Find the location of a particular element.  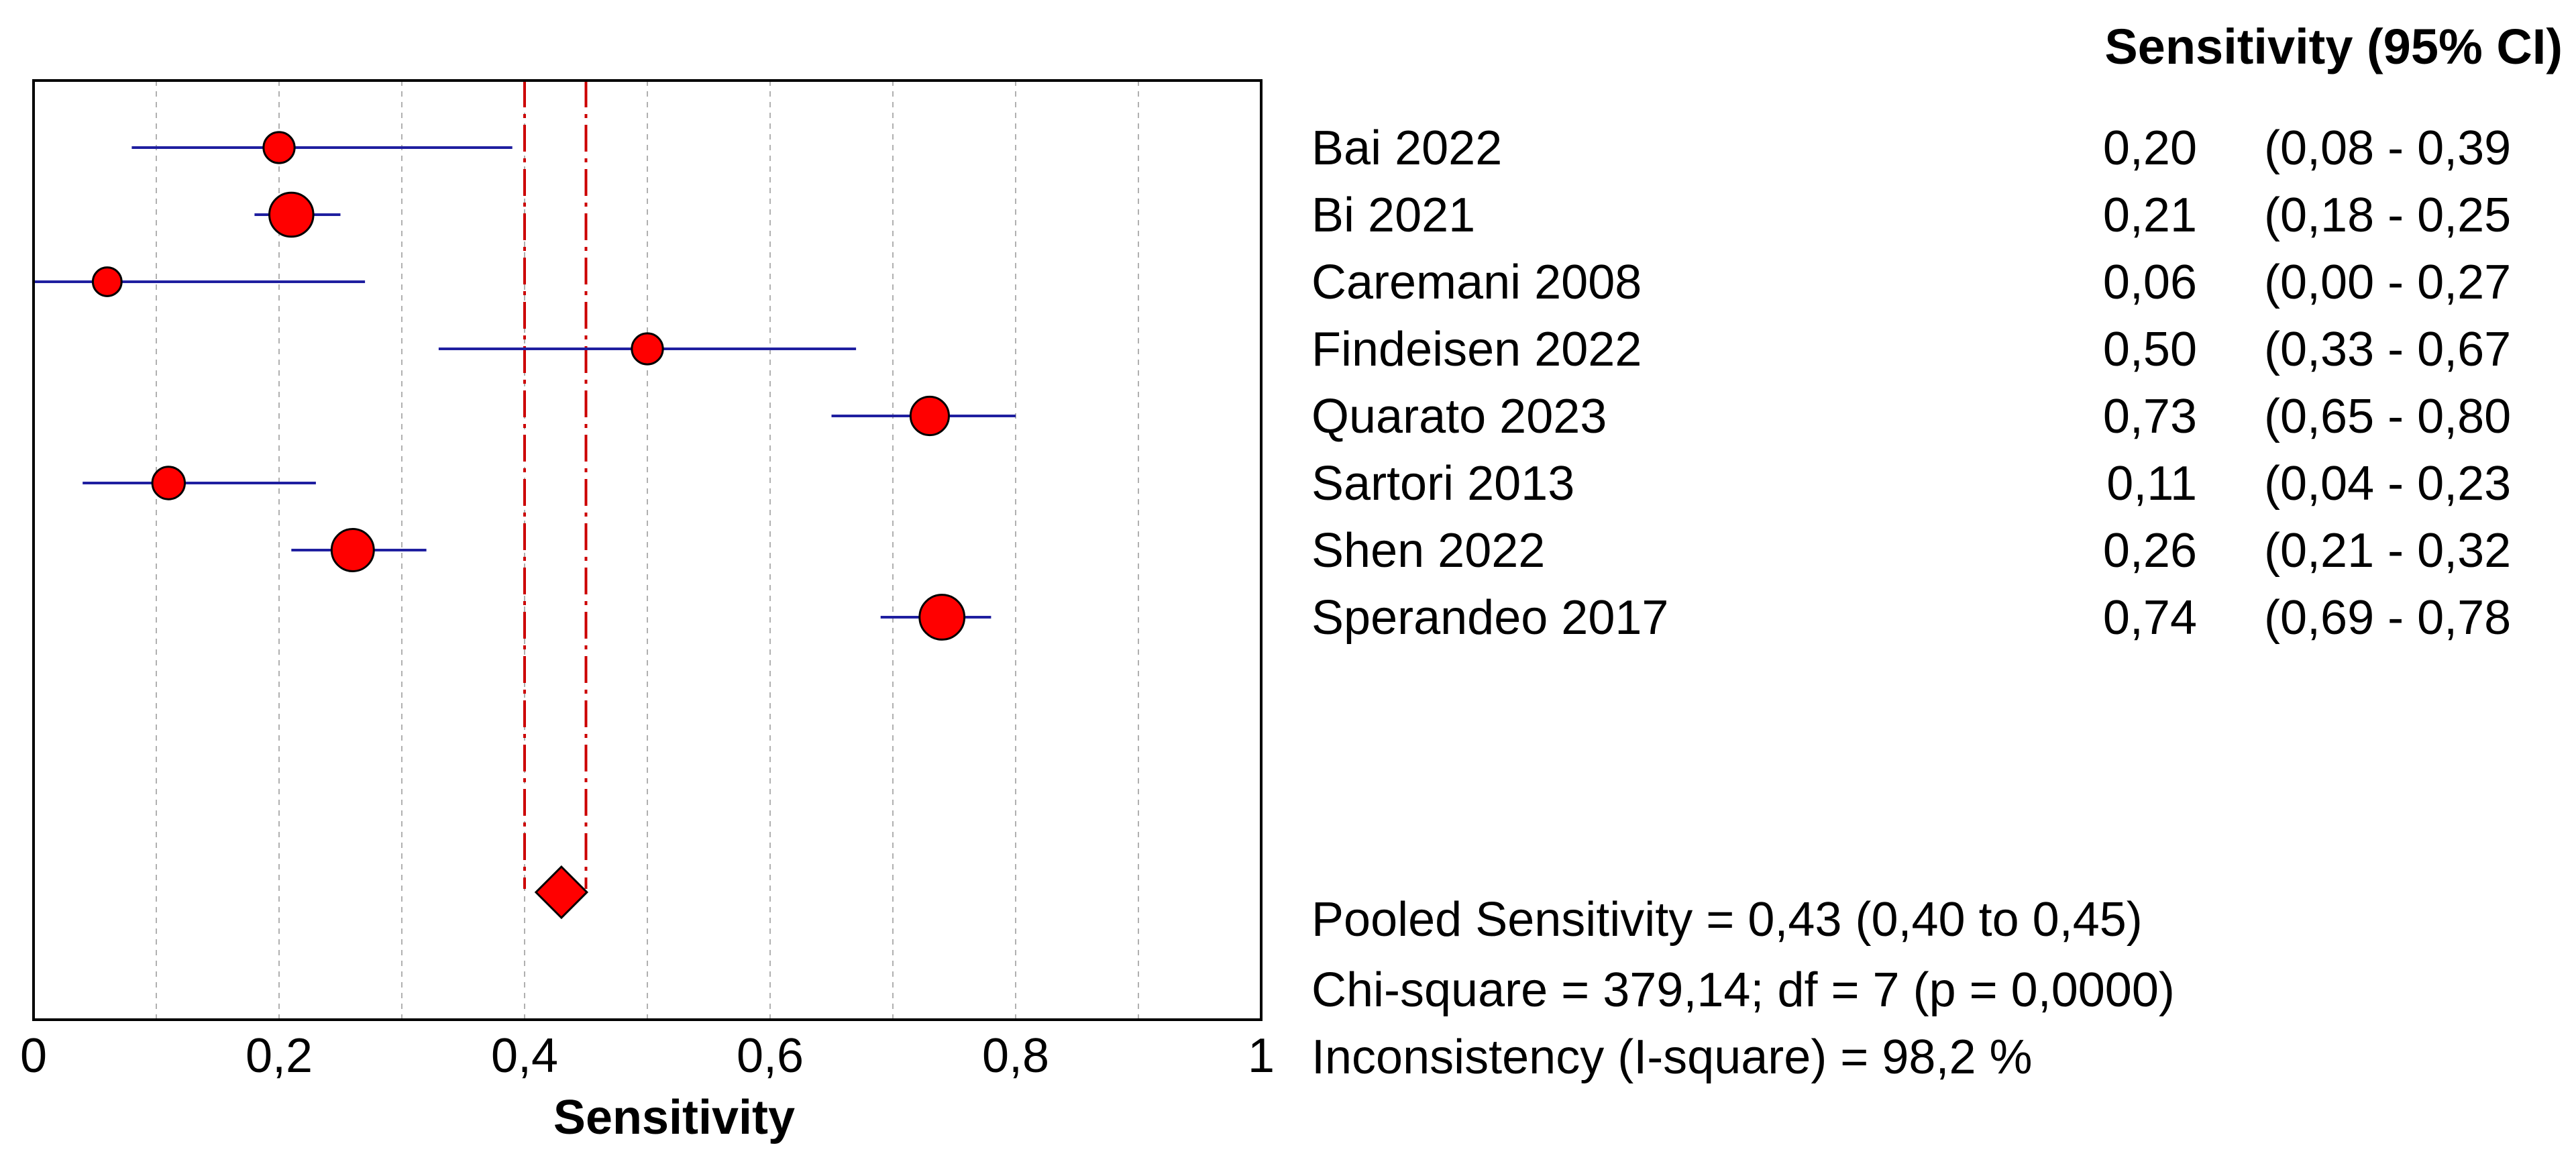

column-header: Sensitivity (95% CI) is located at coordinates (2333, 46).